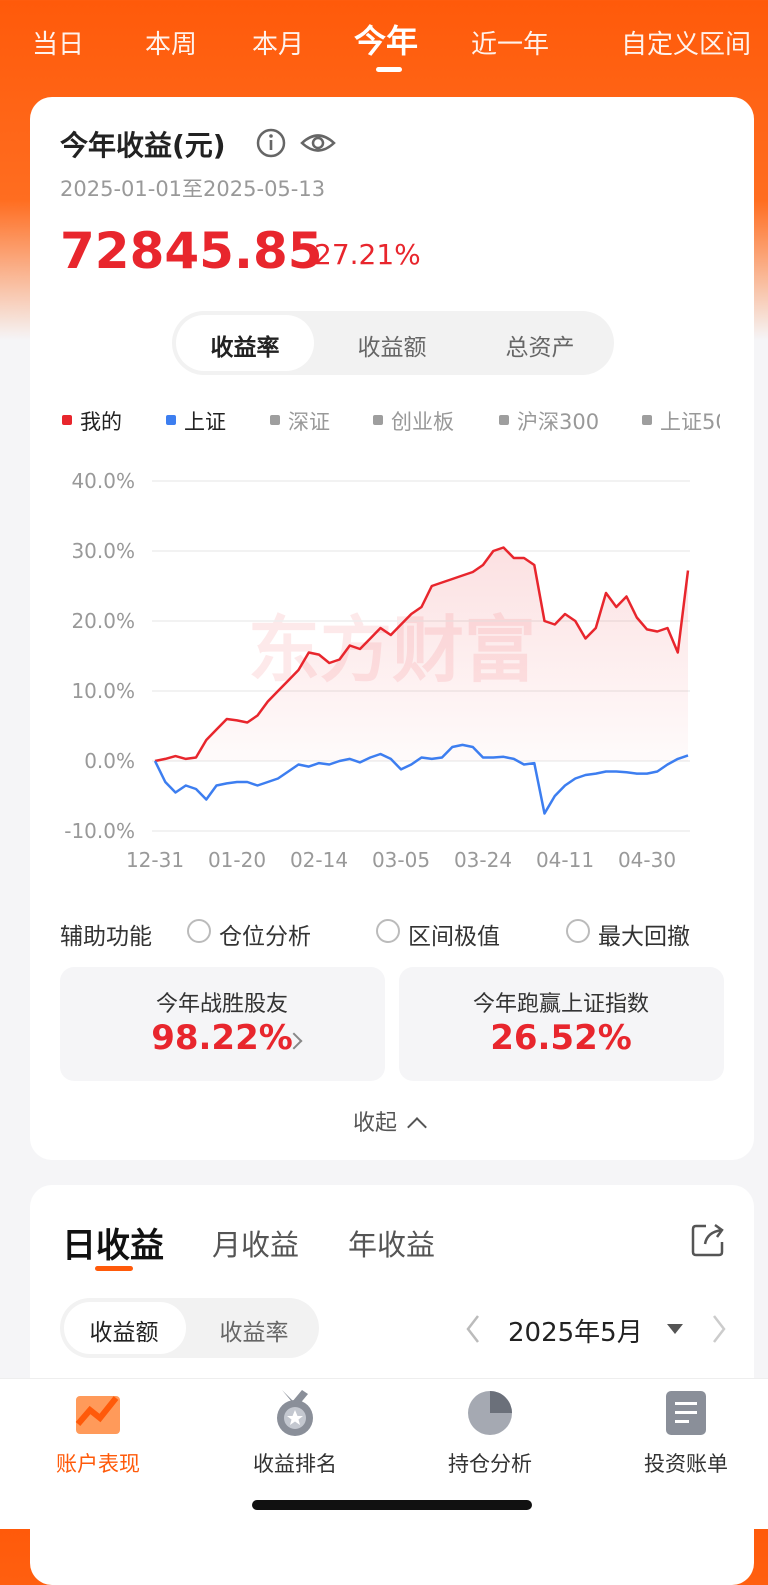 The image size is (768, 1585). What do you see at coordinates (98, 1464) in the screenshot?
I see `nav-label: 账户表现` at bounding box center [98, 1464].